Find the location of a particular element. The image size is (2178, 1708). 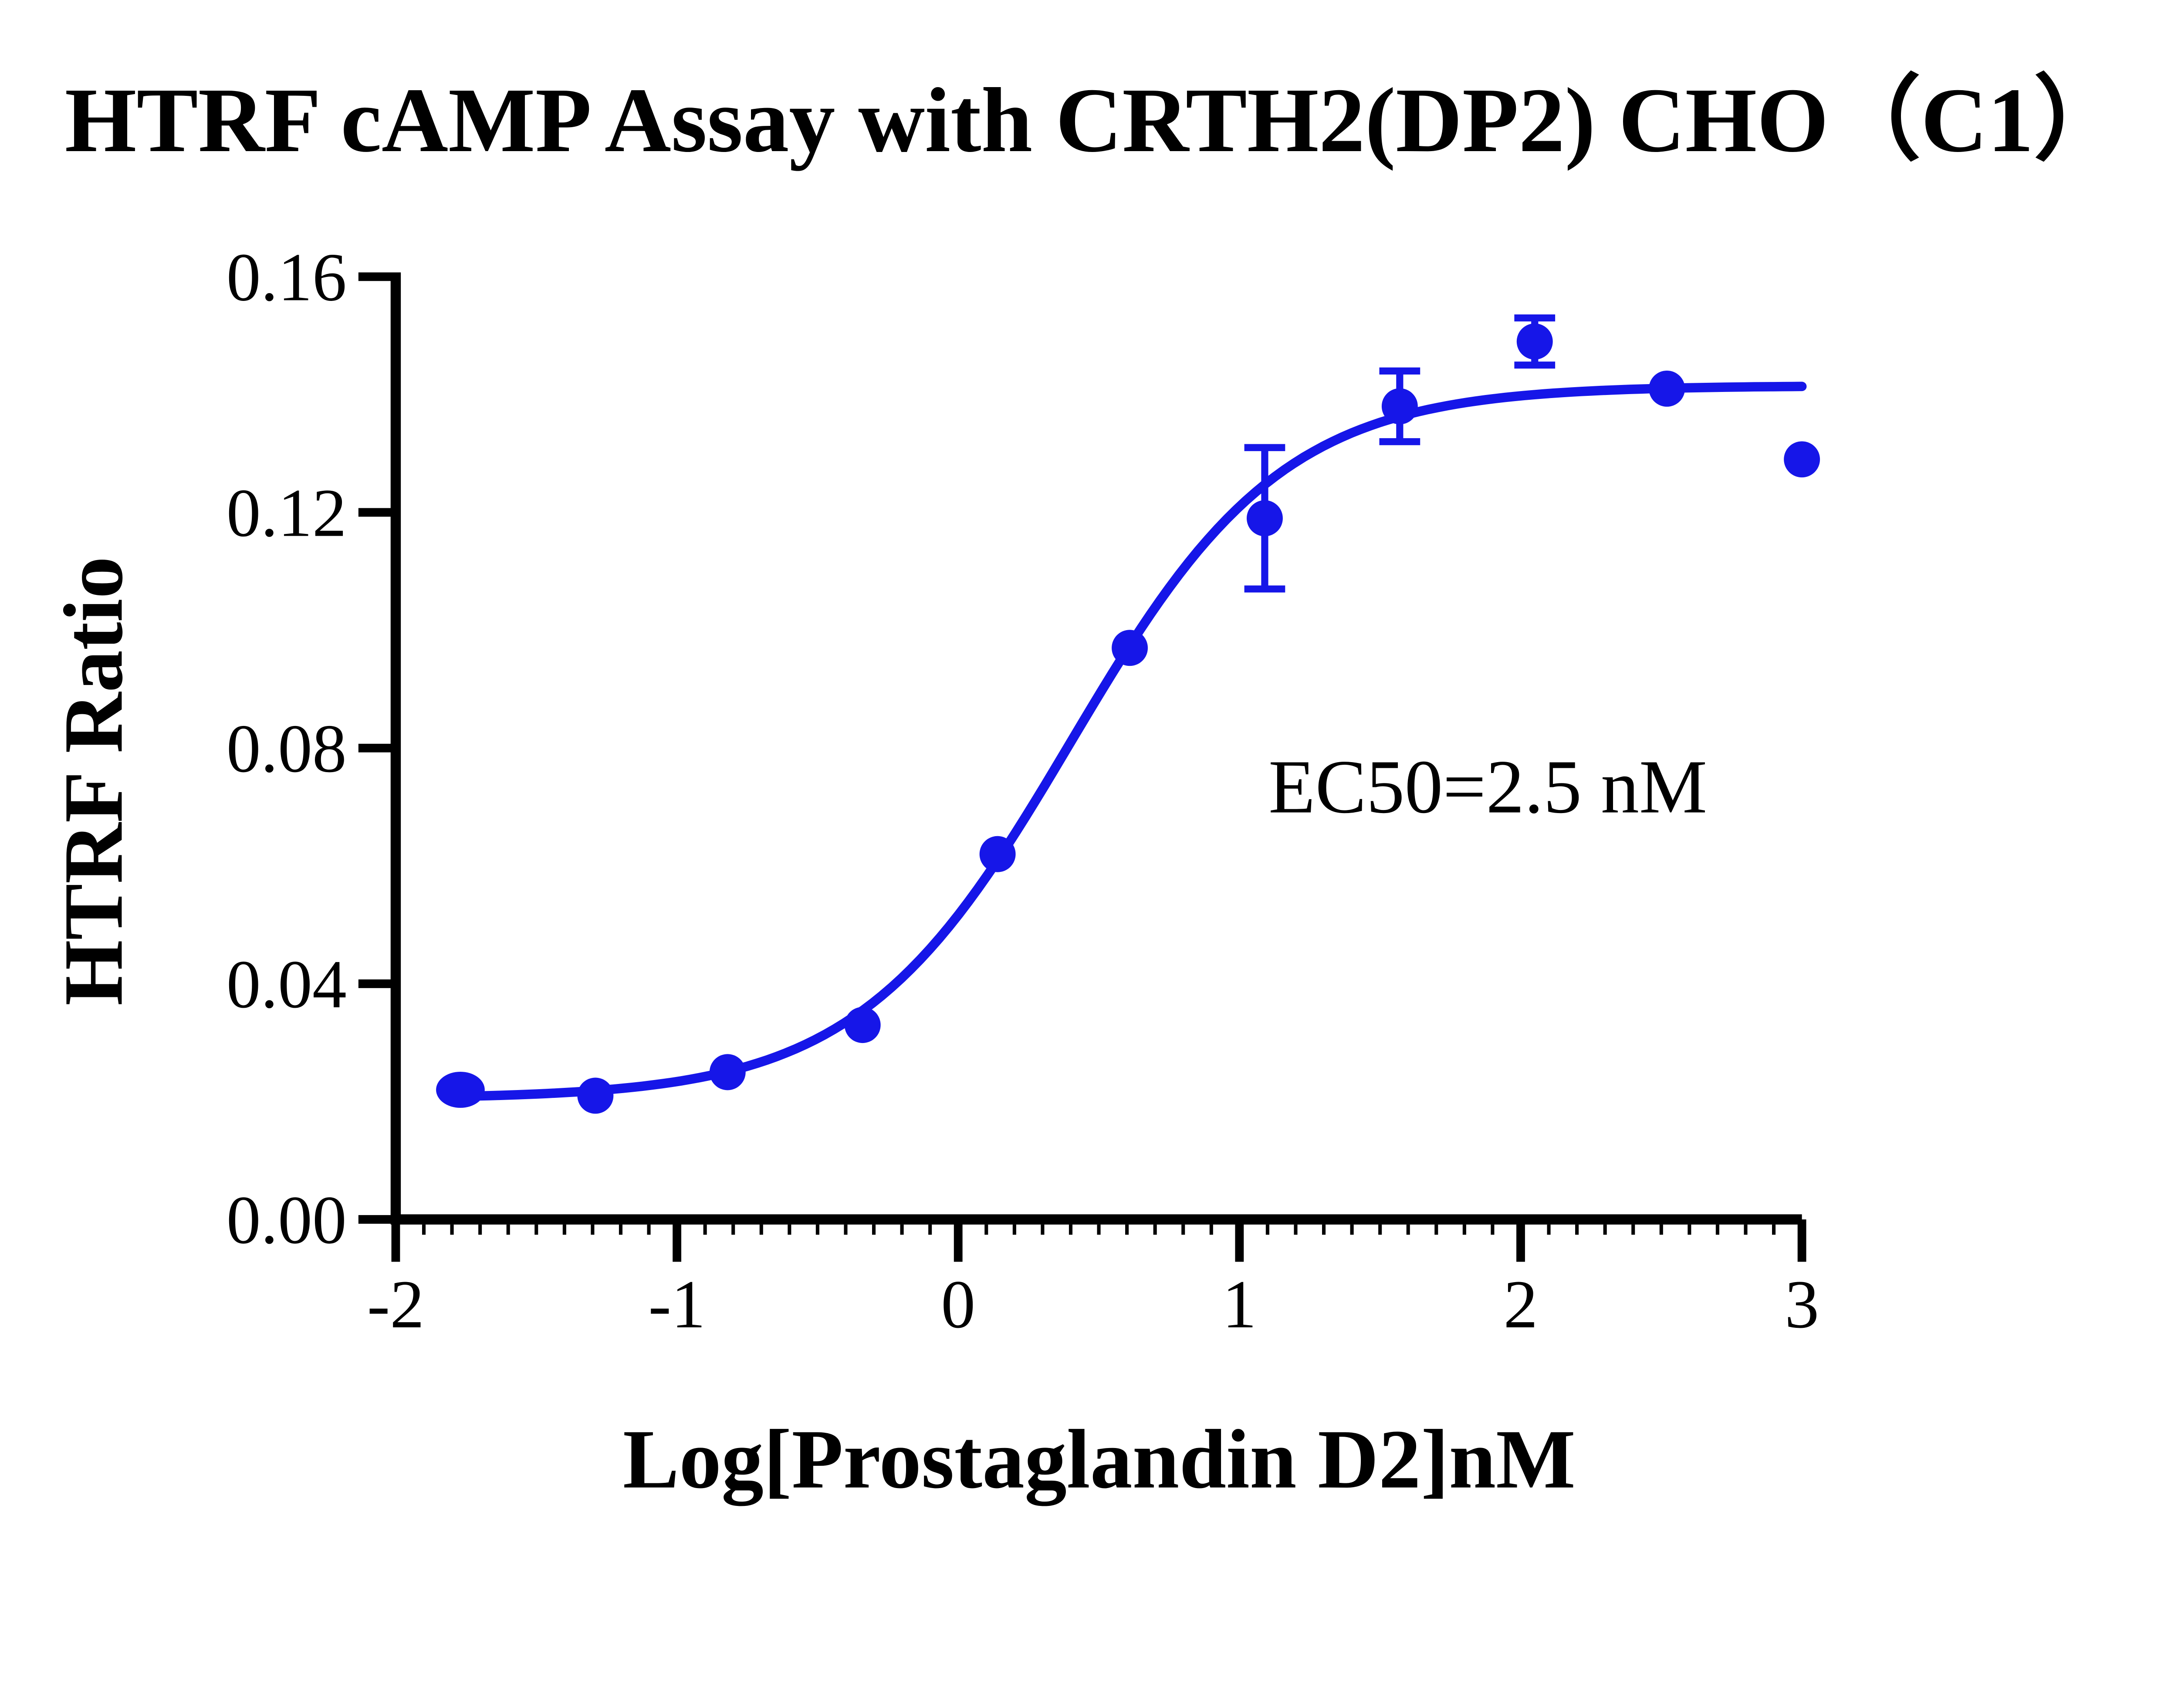

ec50-annotation: EC50=2.5 nM is located at coordinates (1487, 787).